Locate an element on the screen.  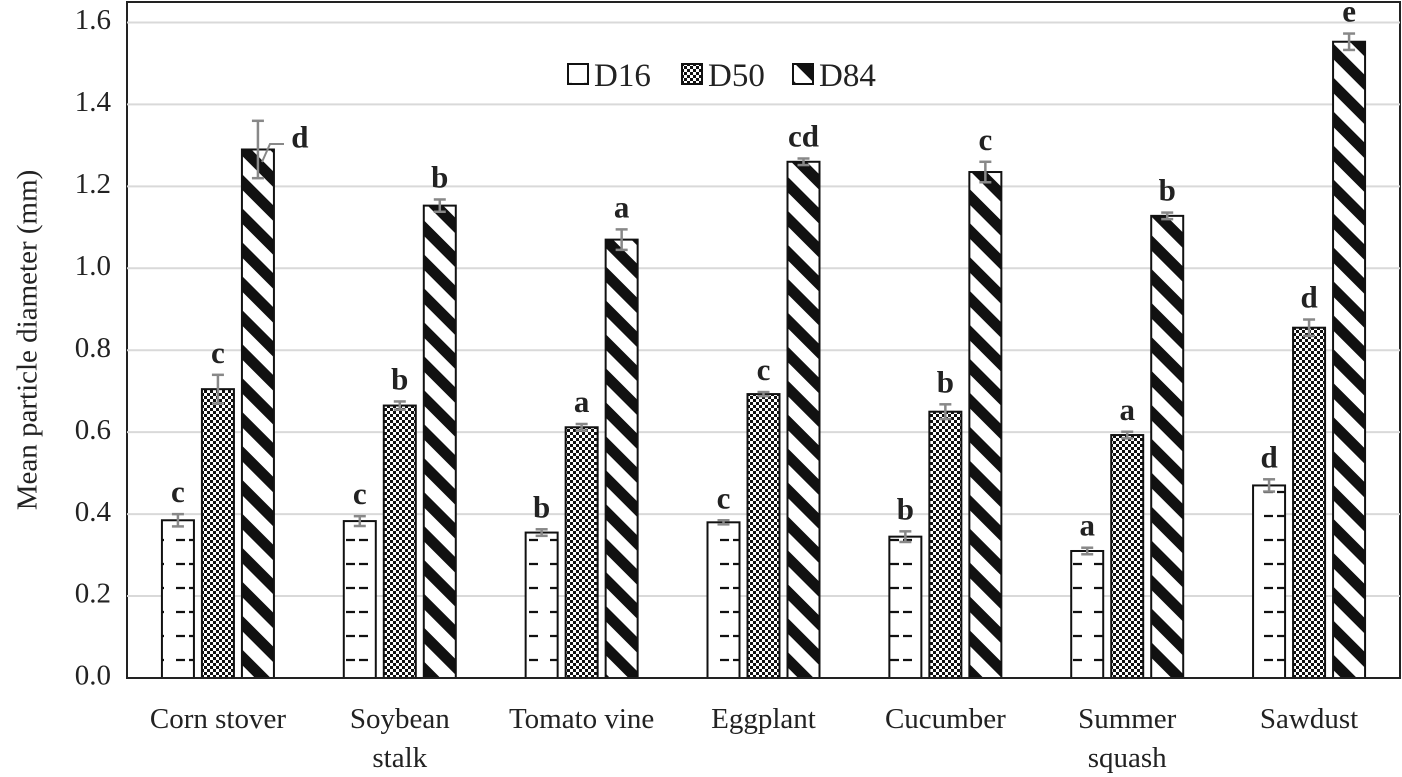
y-tick-label: 1.4 is located at coordinates (93, 102).